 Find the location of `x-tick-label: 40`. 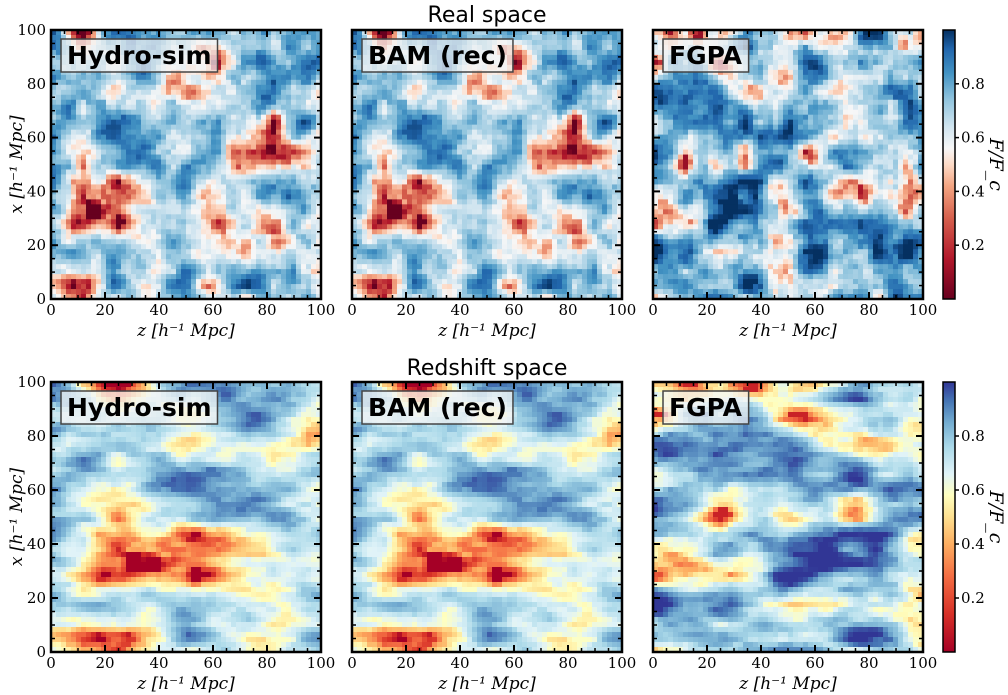

x-tick-label: 40 is located at coordinates (158, 310).